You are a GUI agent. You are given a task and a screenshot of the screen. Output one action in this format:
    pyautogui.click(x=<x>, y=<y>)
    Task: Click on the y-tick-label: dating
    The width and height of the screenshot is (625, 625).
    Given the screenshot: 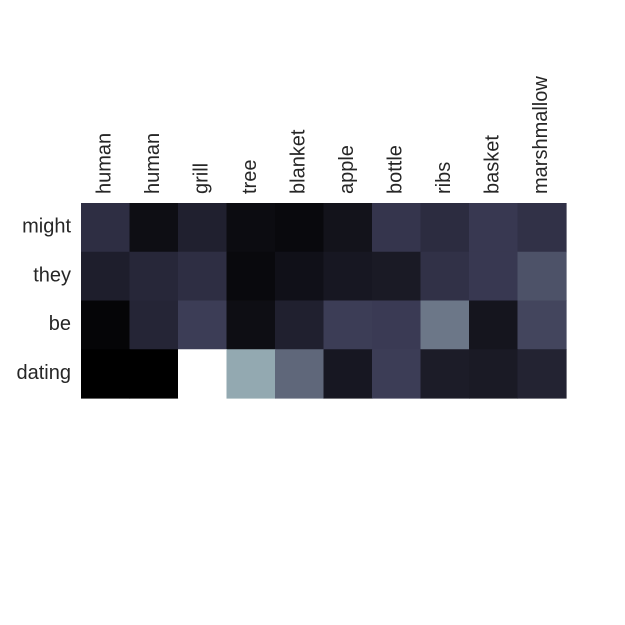 What is the action you would take?
    pyautogui.click(x=44, y=373)
    